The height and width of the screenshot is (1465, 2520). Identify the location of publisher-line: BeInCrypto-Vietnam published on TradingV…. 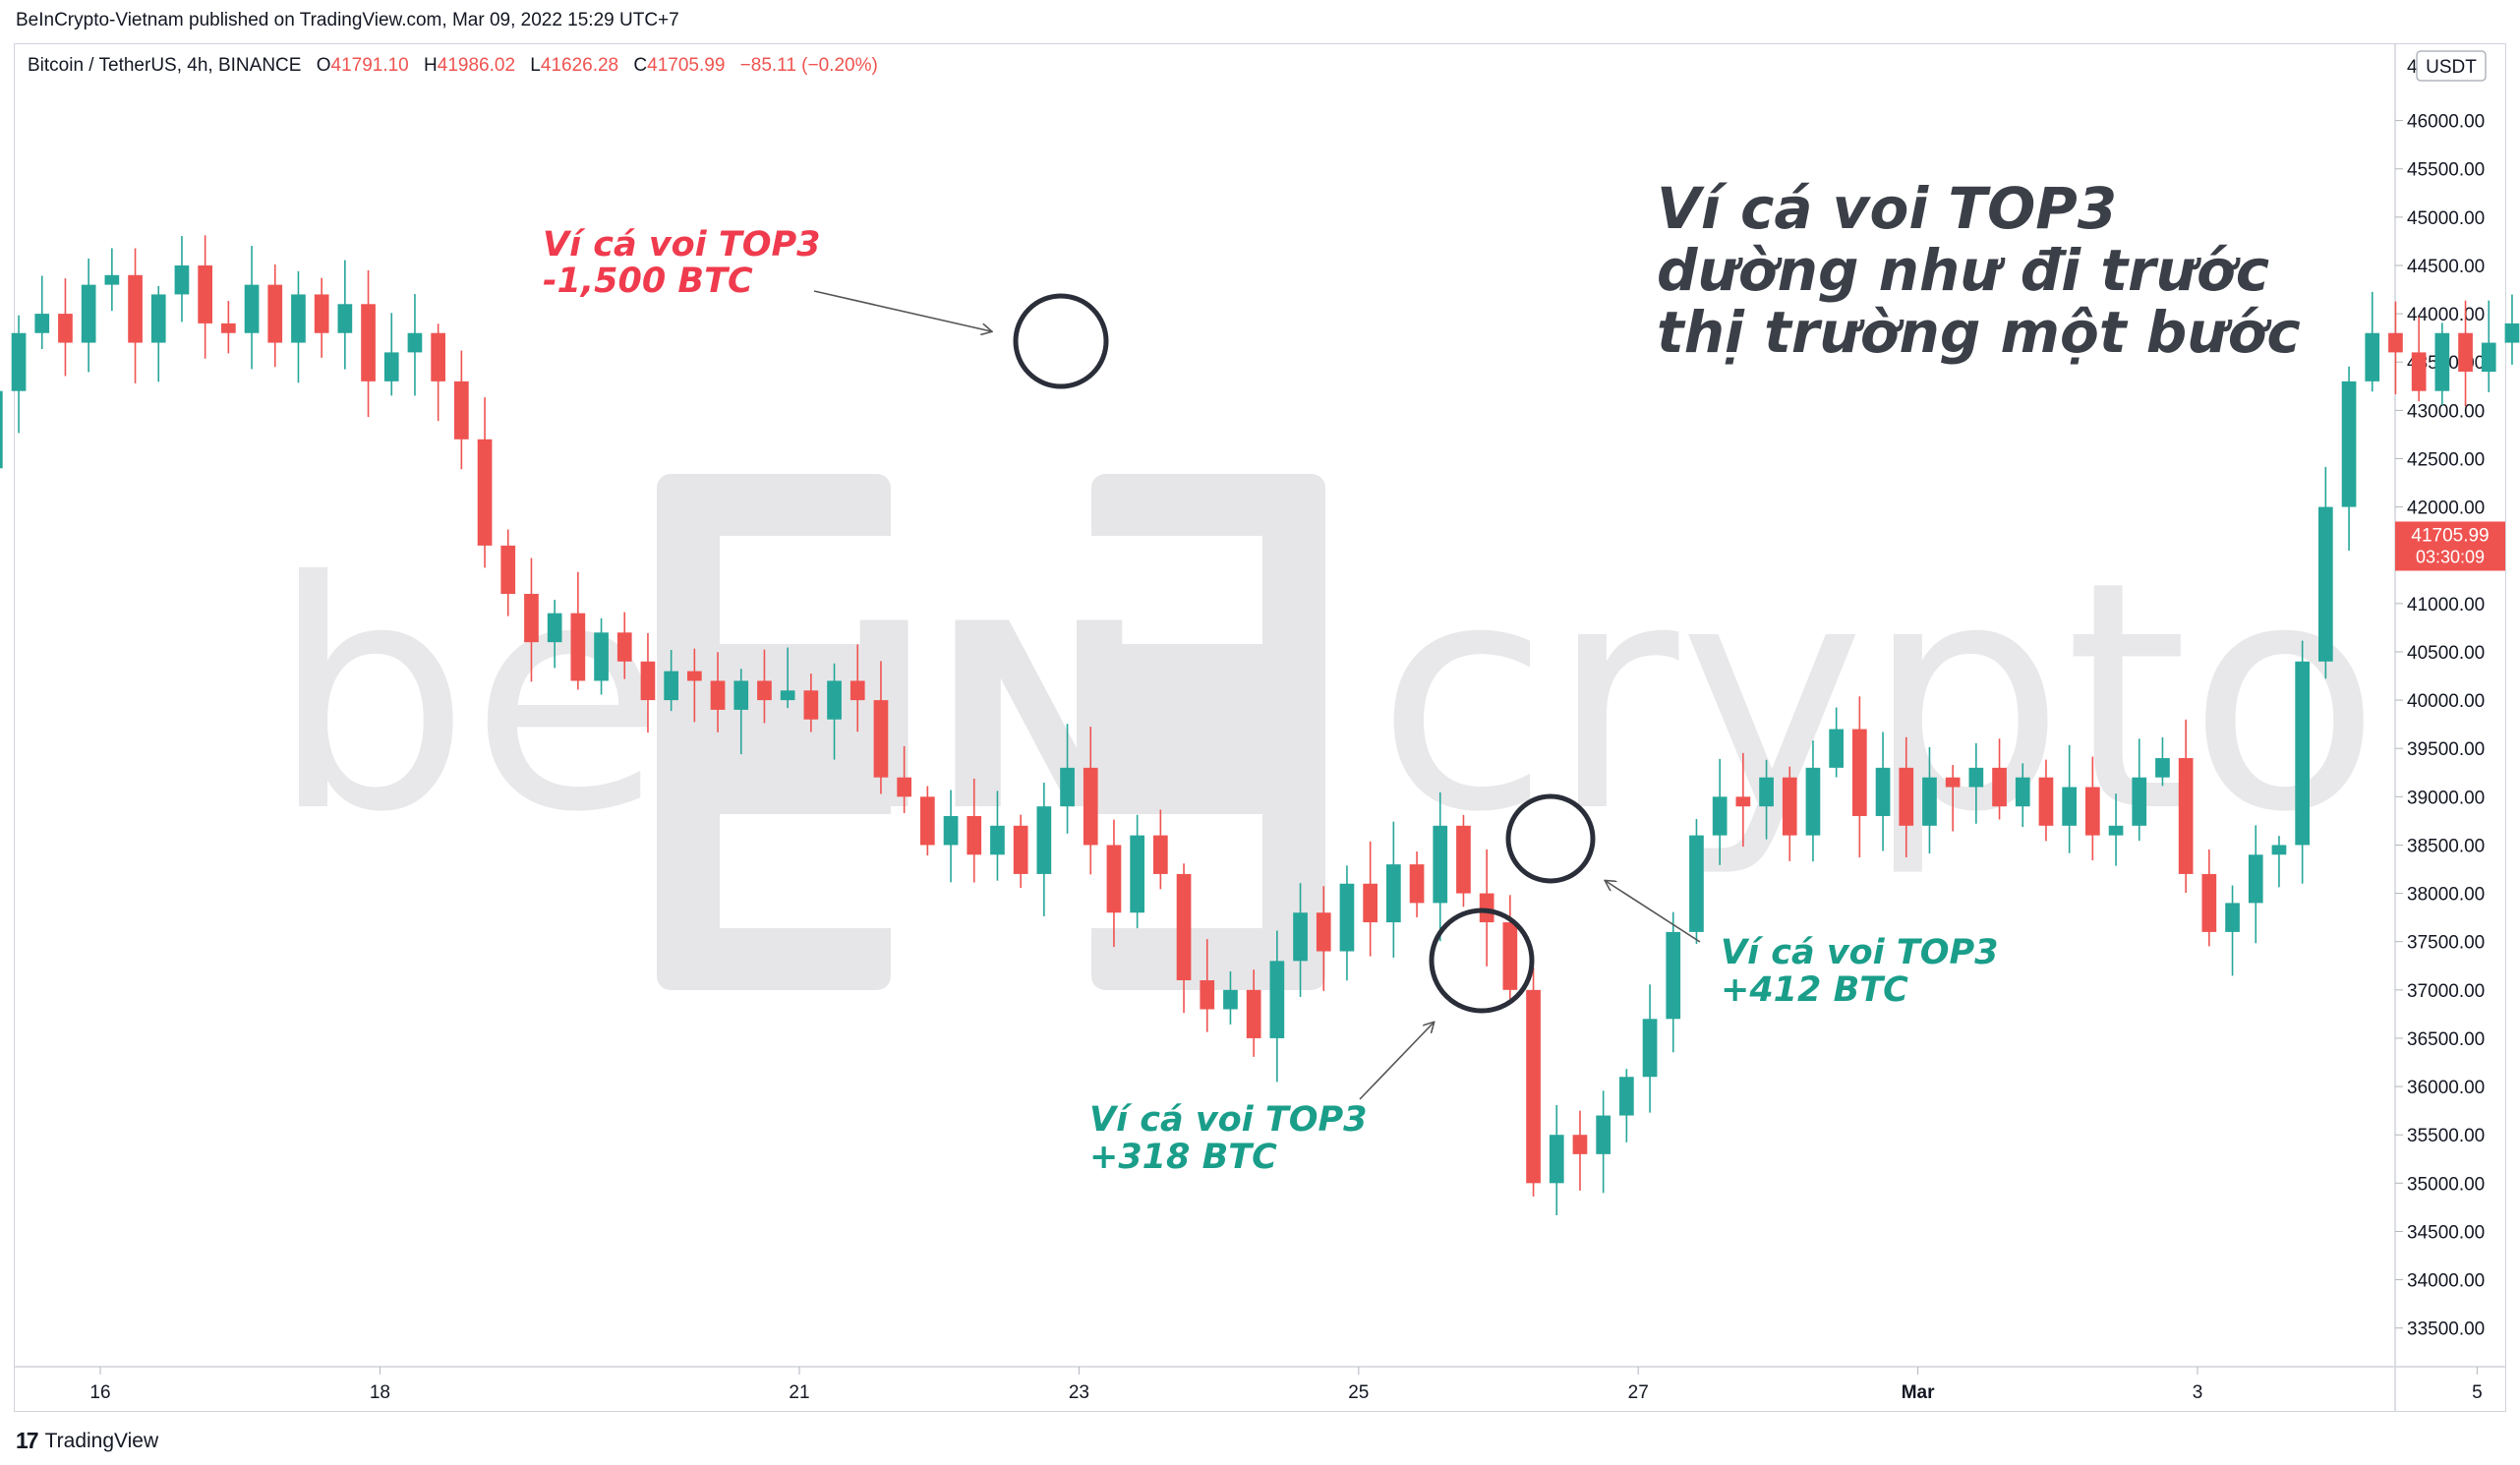
(347, 20).